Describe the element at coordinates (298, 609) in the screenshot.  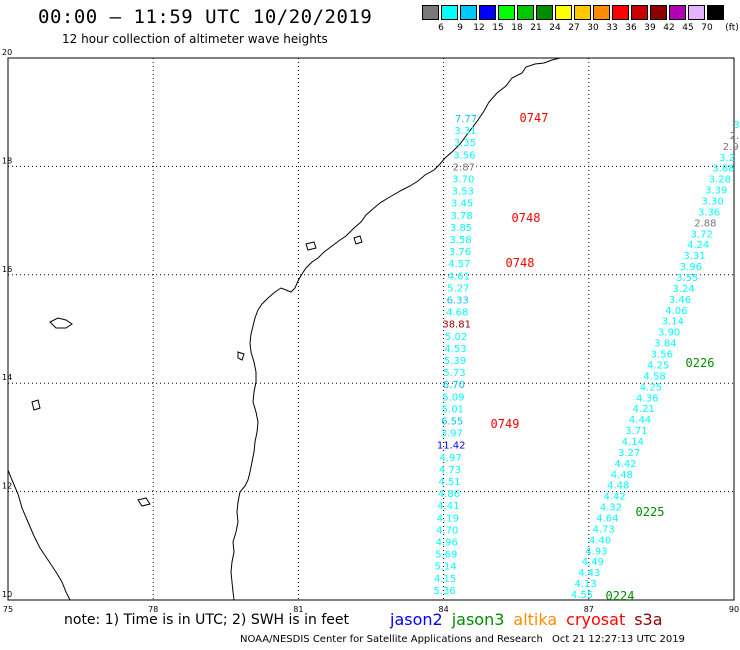
I see `lon-tick-label: 81` at that location.